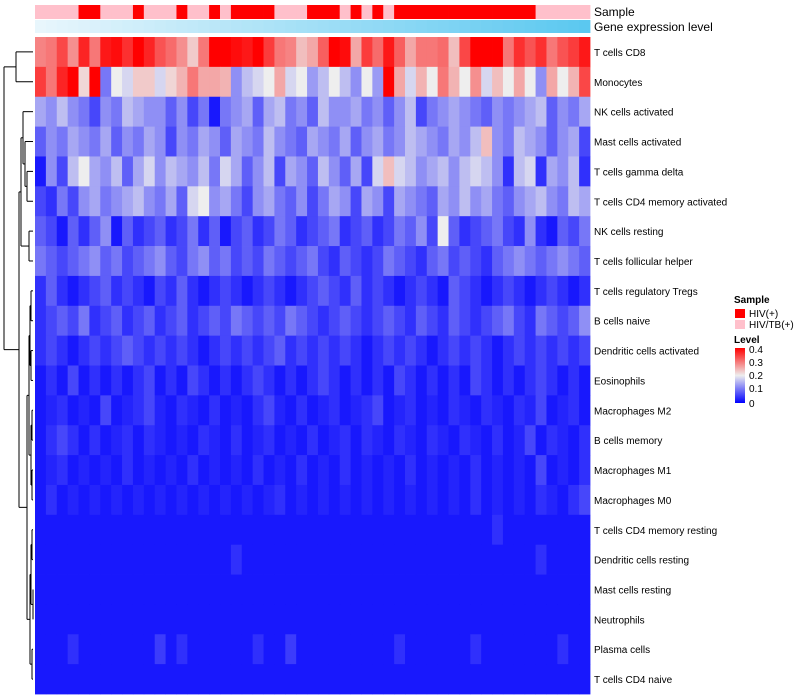 This screenshot has width=800, height=700. I want to click on row-label: Mast cells resting, so click(632, 591).